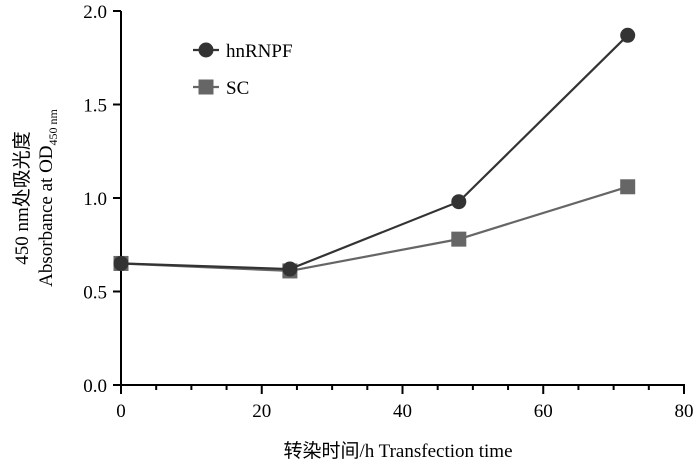  Describe the element at coordinates (684, 411) in the screenshot. I see `x-tick-label: 80` at that location.